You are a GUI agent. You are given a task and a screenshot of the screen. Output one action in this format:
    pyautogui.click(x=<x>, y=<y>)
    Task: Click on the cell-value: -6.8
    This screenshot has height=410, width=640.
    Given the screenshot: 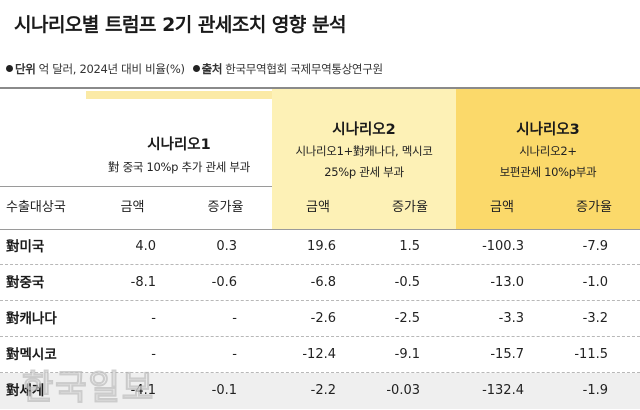 What is the action you would take?
    pyautogui.click(x=323, y=282)
    